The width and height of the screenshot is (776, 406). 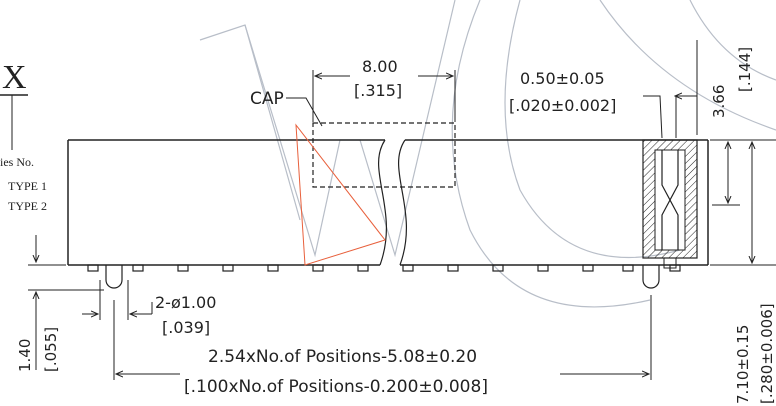 I want to click on pin-in-label: [.055], so click(x=51, y=349).